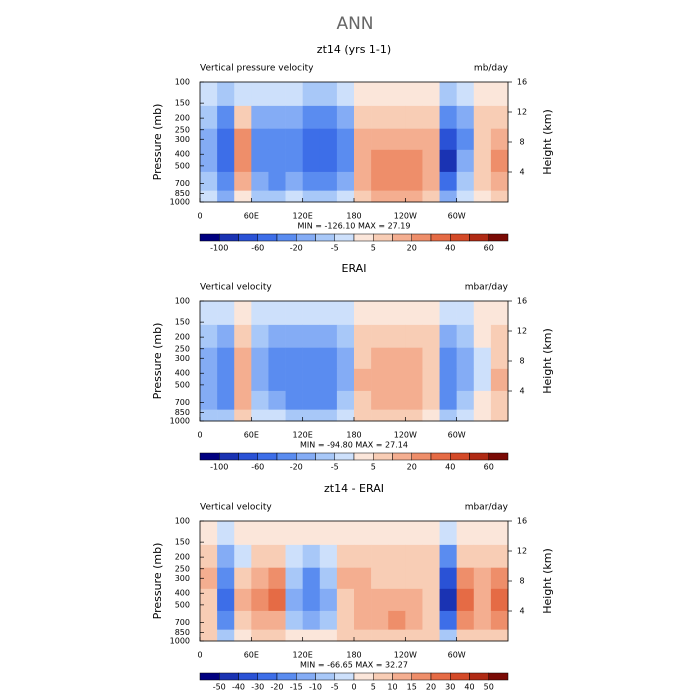  What do you see at coordinates (182, 103) in the screenshot?
I see `y-tick-label: 150` at bounding box center [182, 103].